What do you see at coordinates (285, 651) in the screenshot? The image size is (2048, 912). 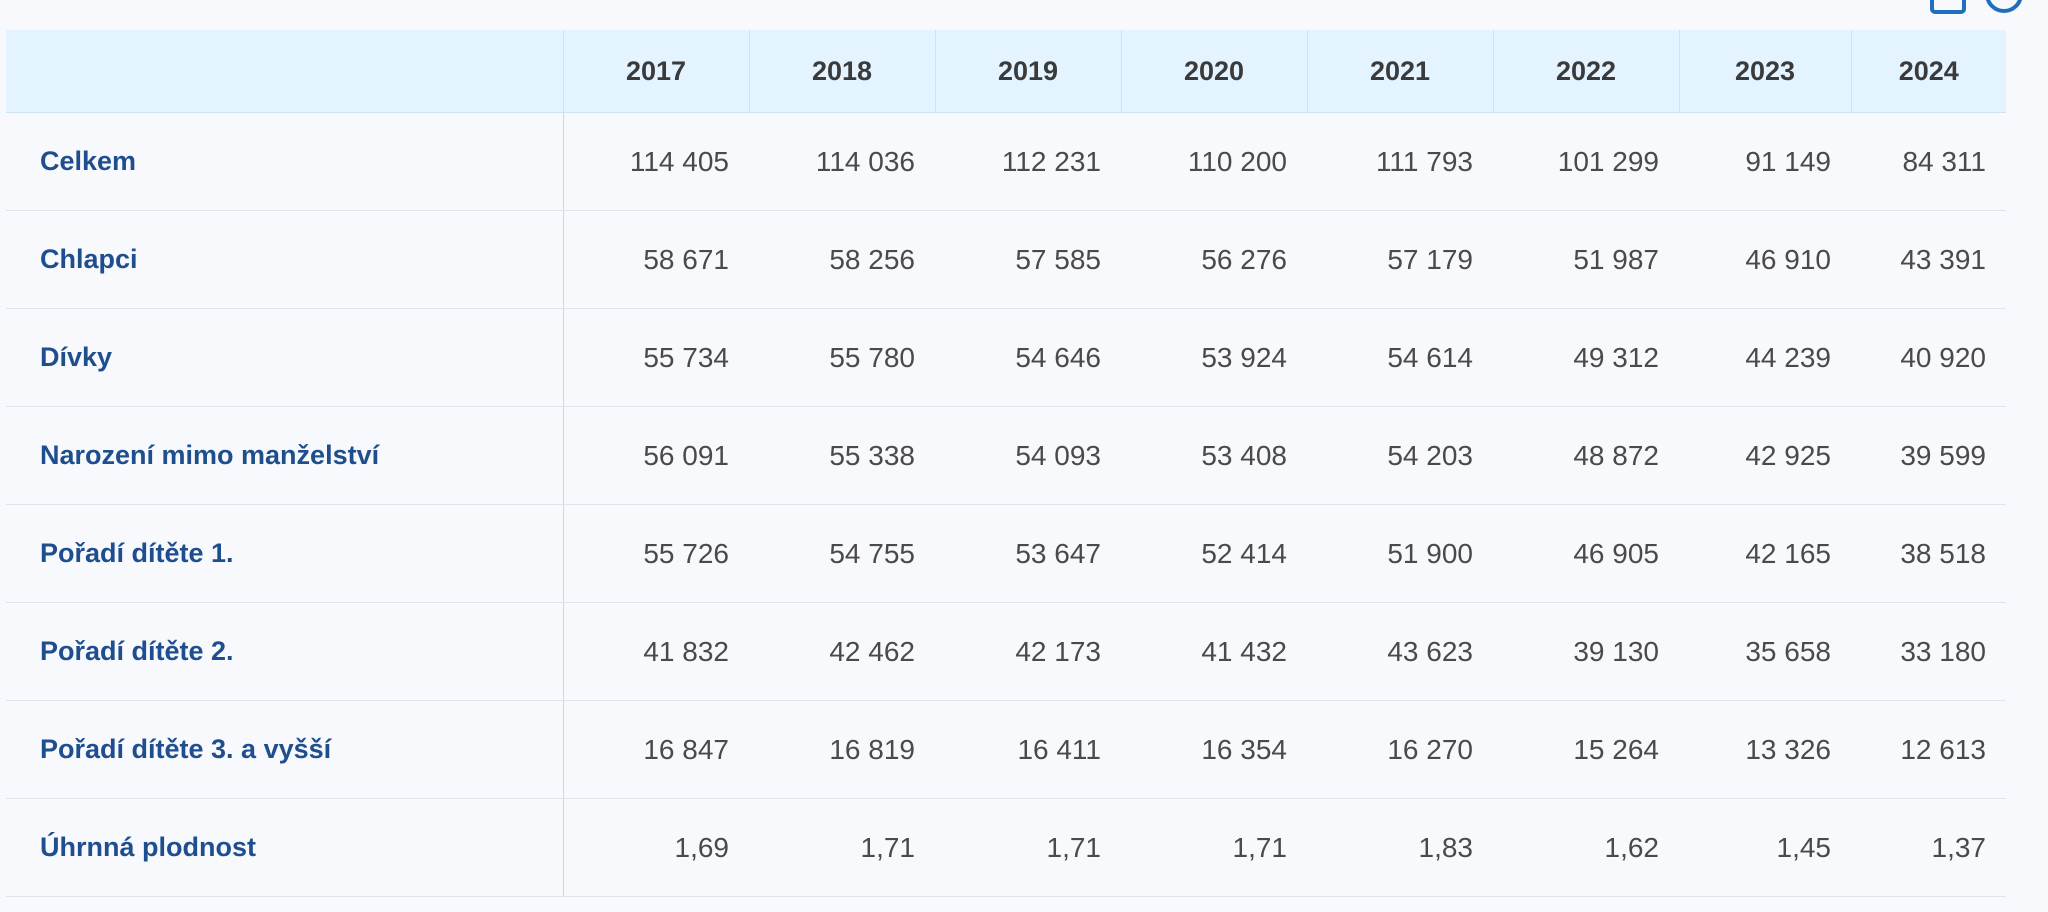 I see `row-label: Pořadí dítěte 2.` at bounding box center [285, 651].